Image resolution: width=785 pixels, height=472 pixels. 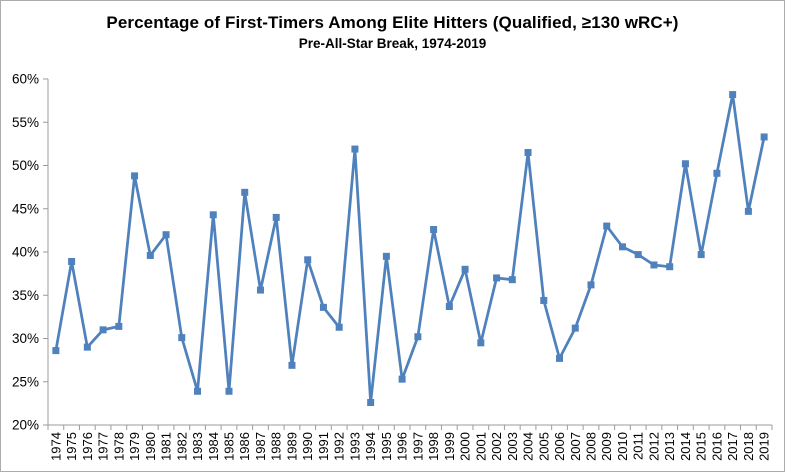 I want to click on data-point-1992, so click(x=339, y=327).